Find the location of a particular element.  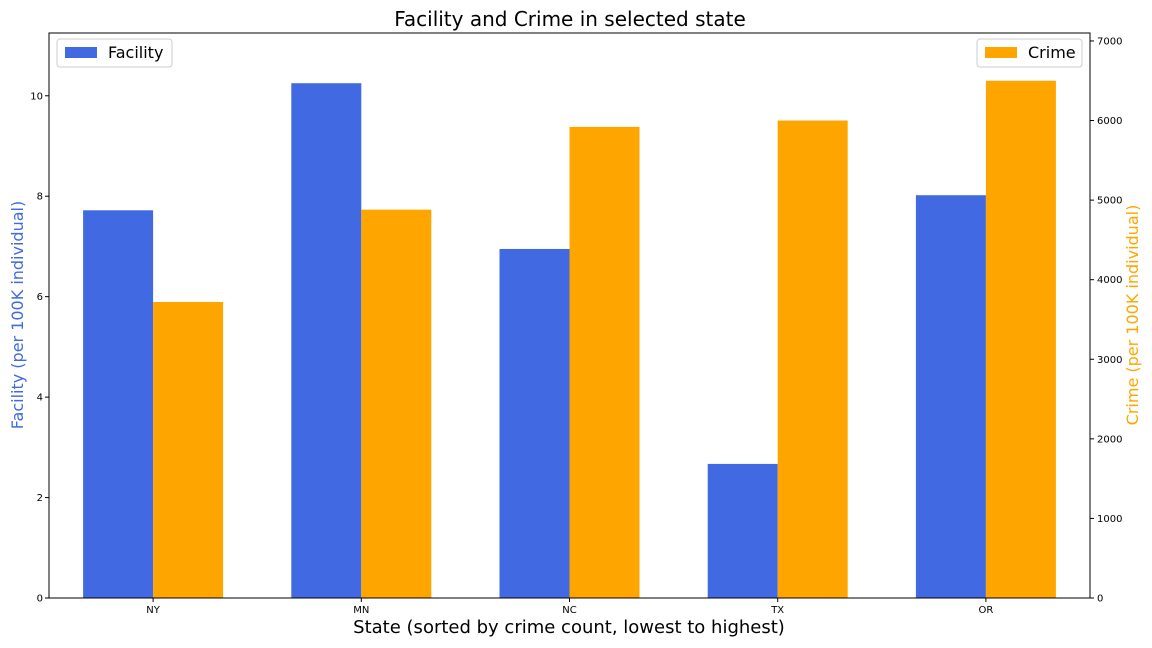

left-y-axis-label: Facility (per 100K individual) is located at coordinates (17, 315).